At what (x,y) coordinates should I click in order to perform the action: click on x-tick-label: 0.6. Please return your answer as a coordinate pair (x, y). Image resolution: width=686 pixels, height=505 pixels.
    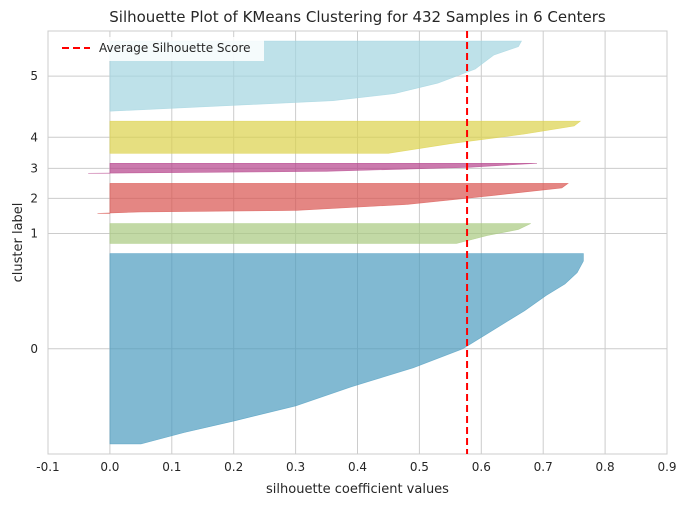
    Looking at the image, I should click on (481, 467).